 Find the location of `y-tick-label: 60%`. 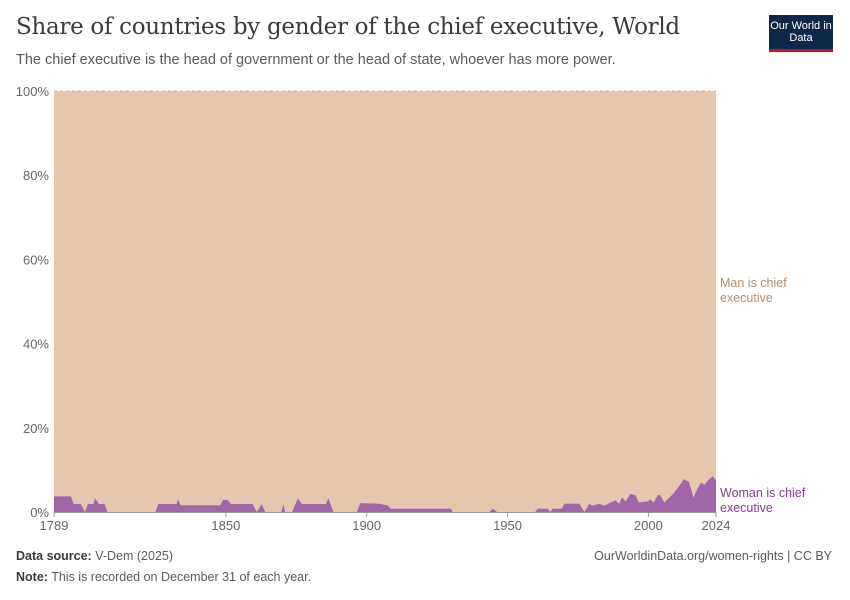

y-tick-label: 60% is located at coordinates (36, 259).